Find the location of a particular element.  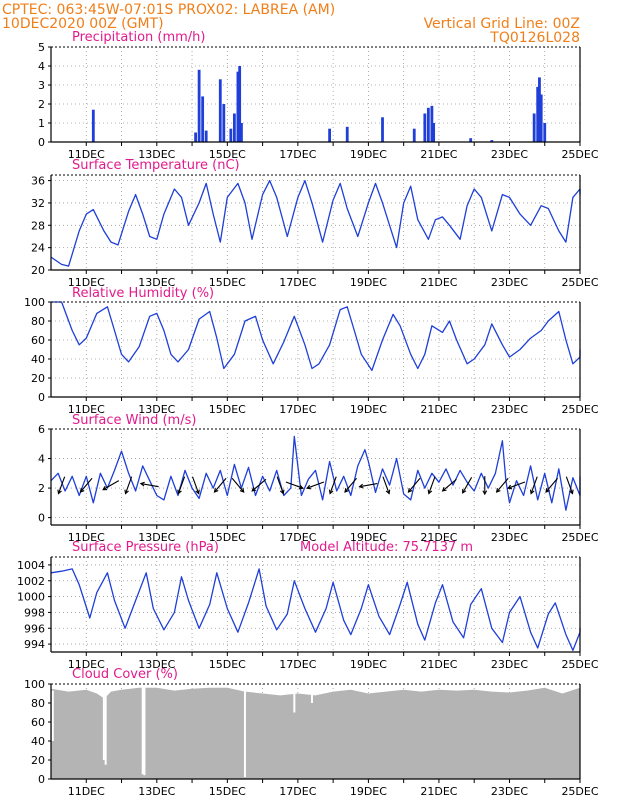

temp-ytick-label: 24 is located at coordinates (38, 248).